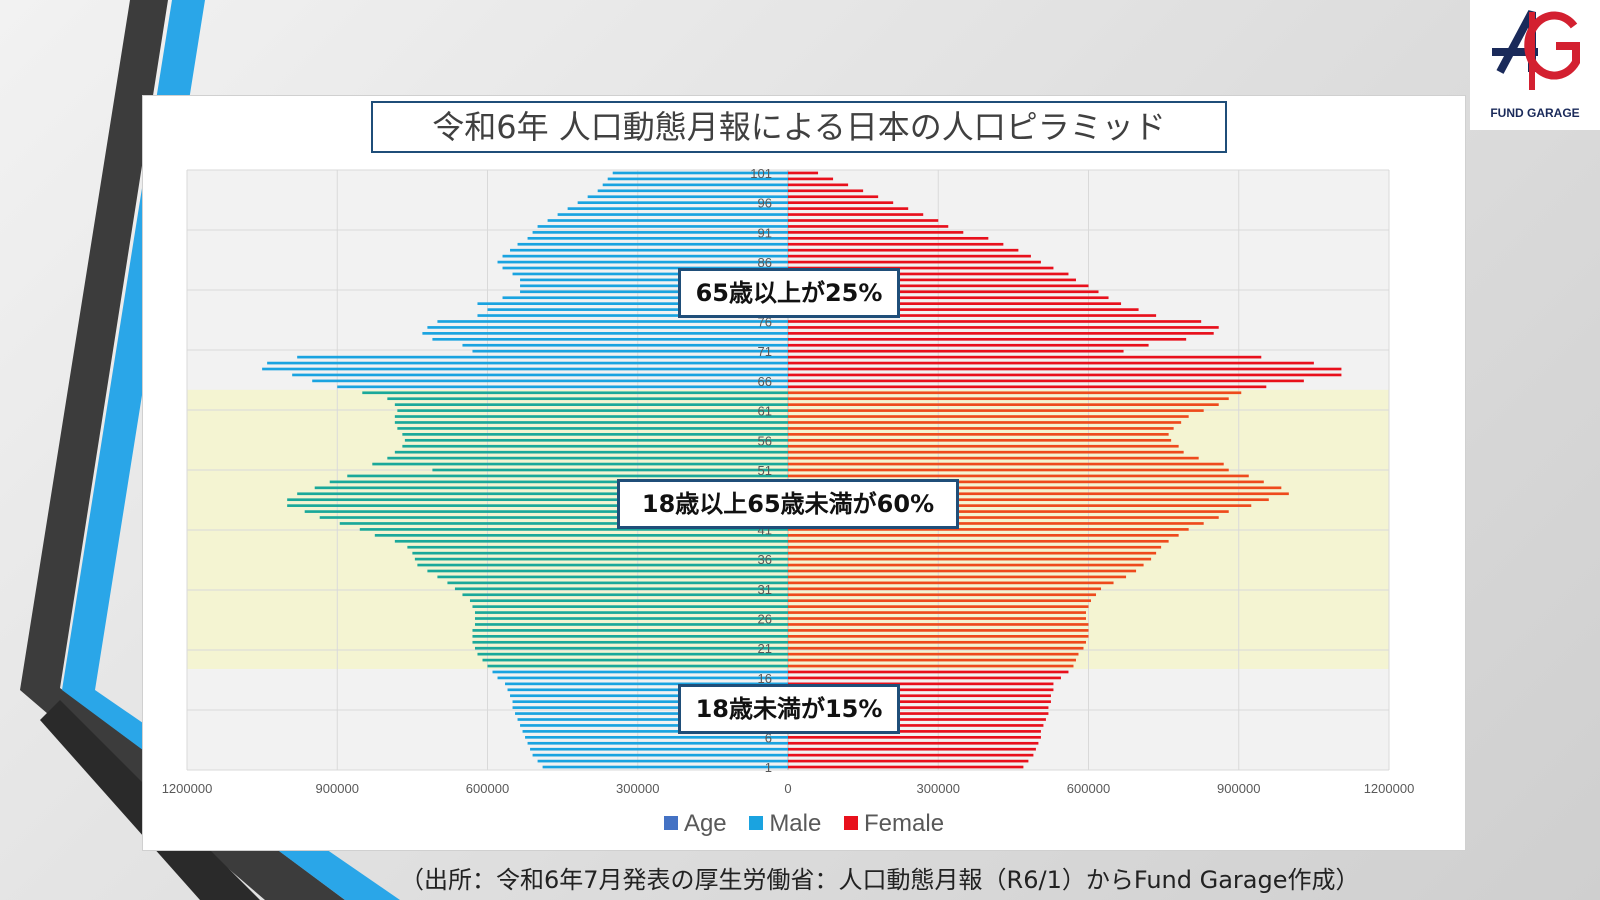  I want to click on y-tick-label: 1, so click(768, 767).